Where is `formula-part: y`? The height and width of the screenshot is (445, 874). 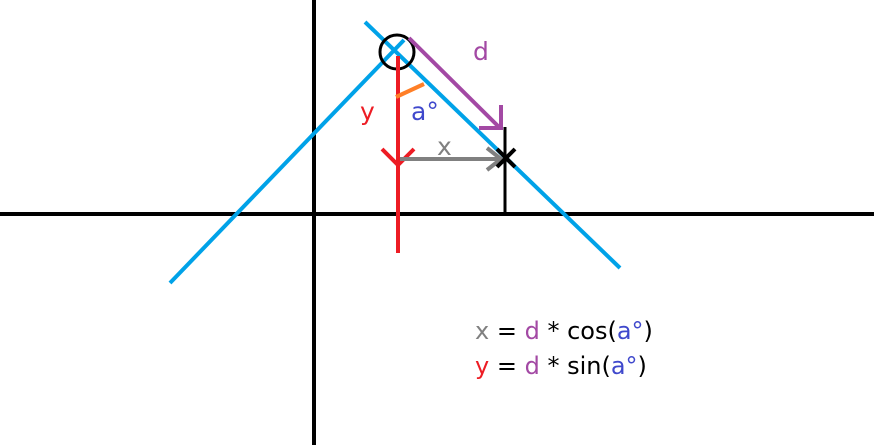
formula-part: y is located at coordinates (482, 366).